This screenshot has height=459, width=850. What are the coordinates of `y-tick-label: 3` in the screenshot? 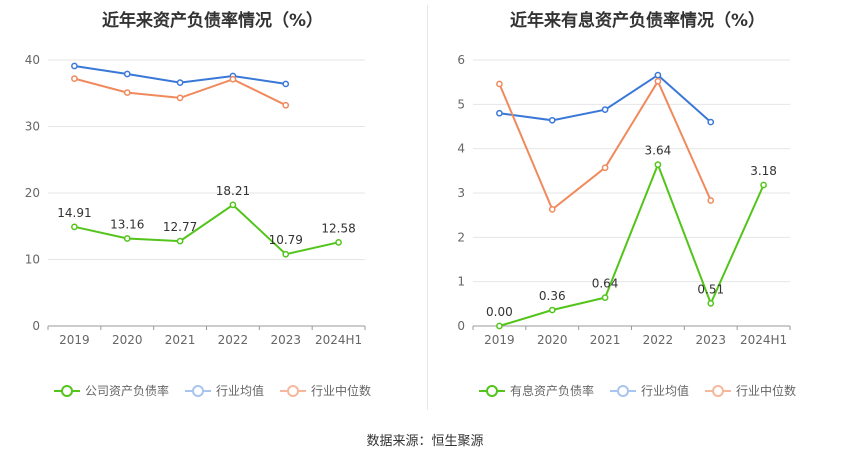 It's located at (461, 193).